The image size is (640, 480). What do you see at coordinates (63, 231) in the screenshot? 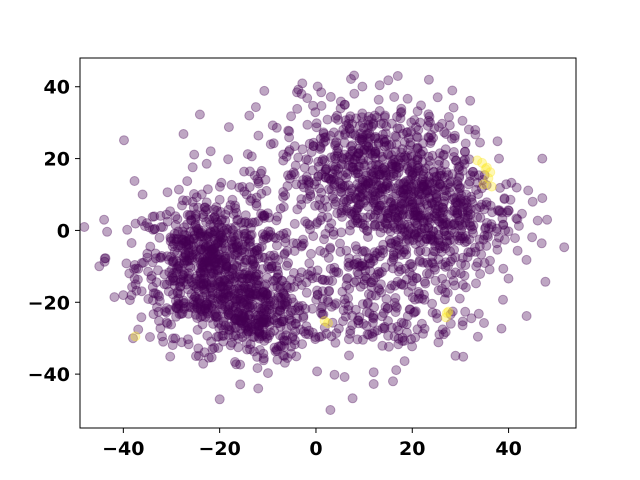
I see `y-tick-label: 0` at bounding box center [63, 231].